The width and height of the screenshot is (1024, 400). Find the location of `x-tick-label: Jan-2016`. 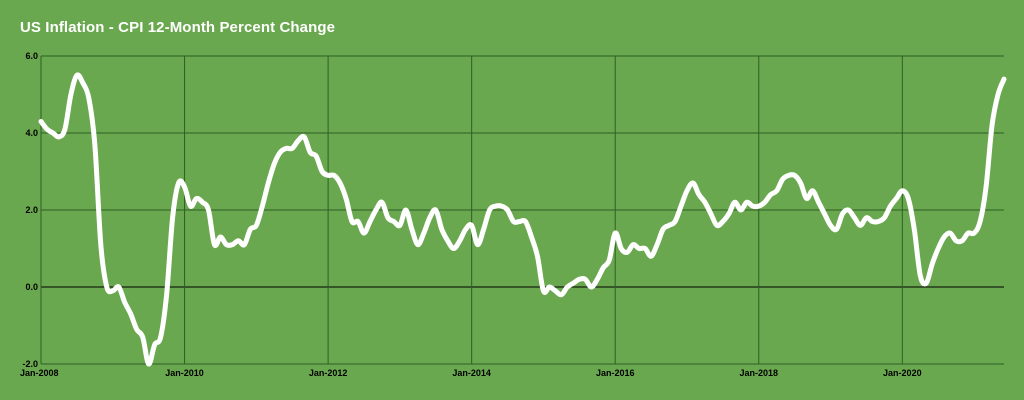

x-tick-label: Jan-2016 is located at coordinates (615, 373).